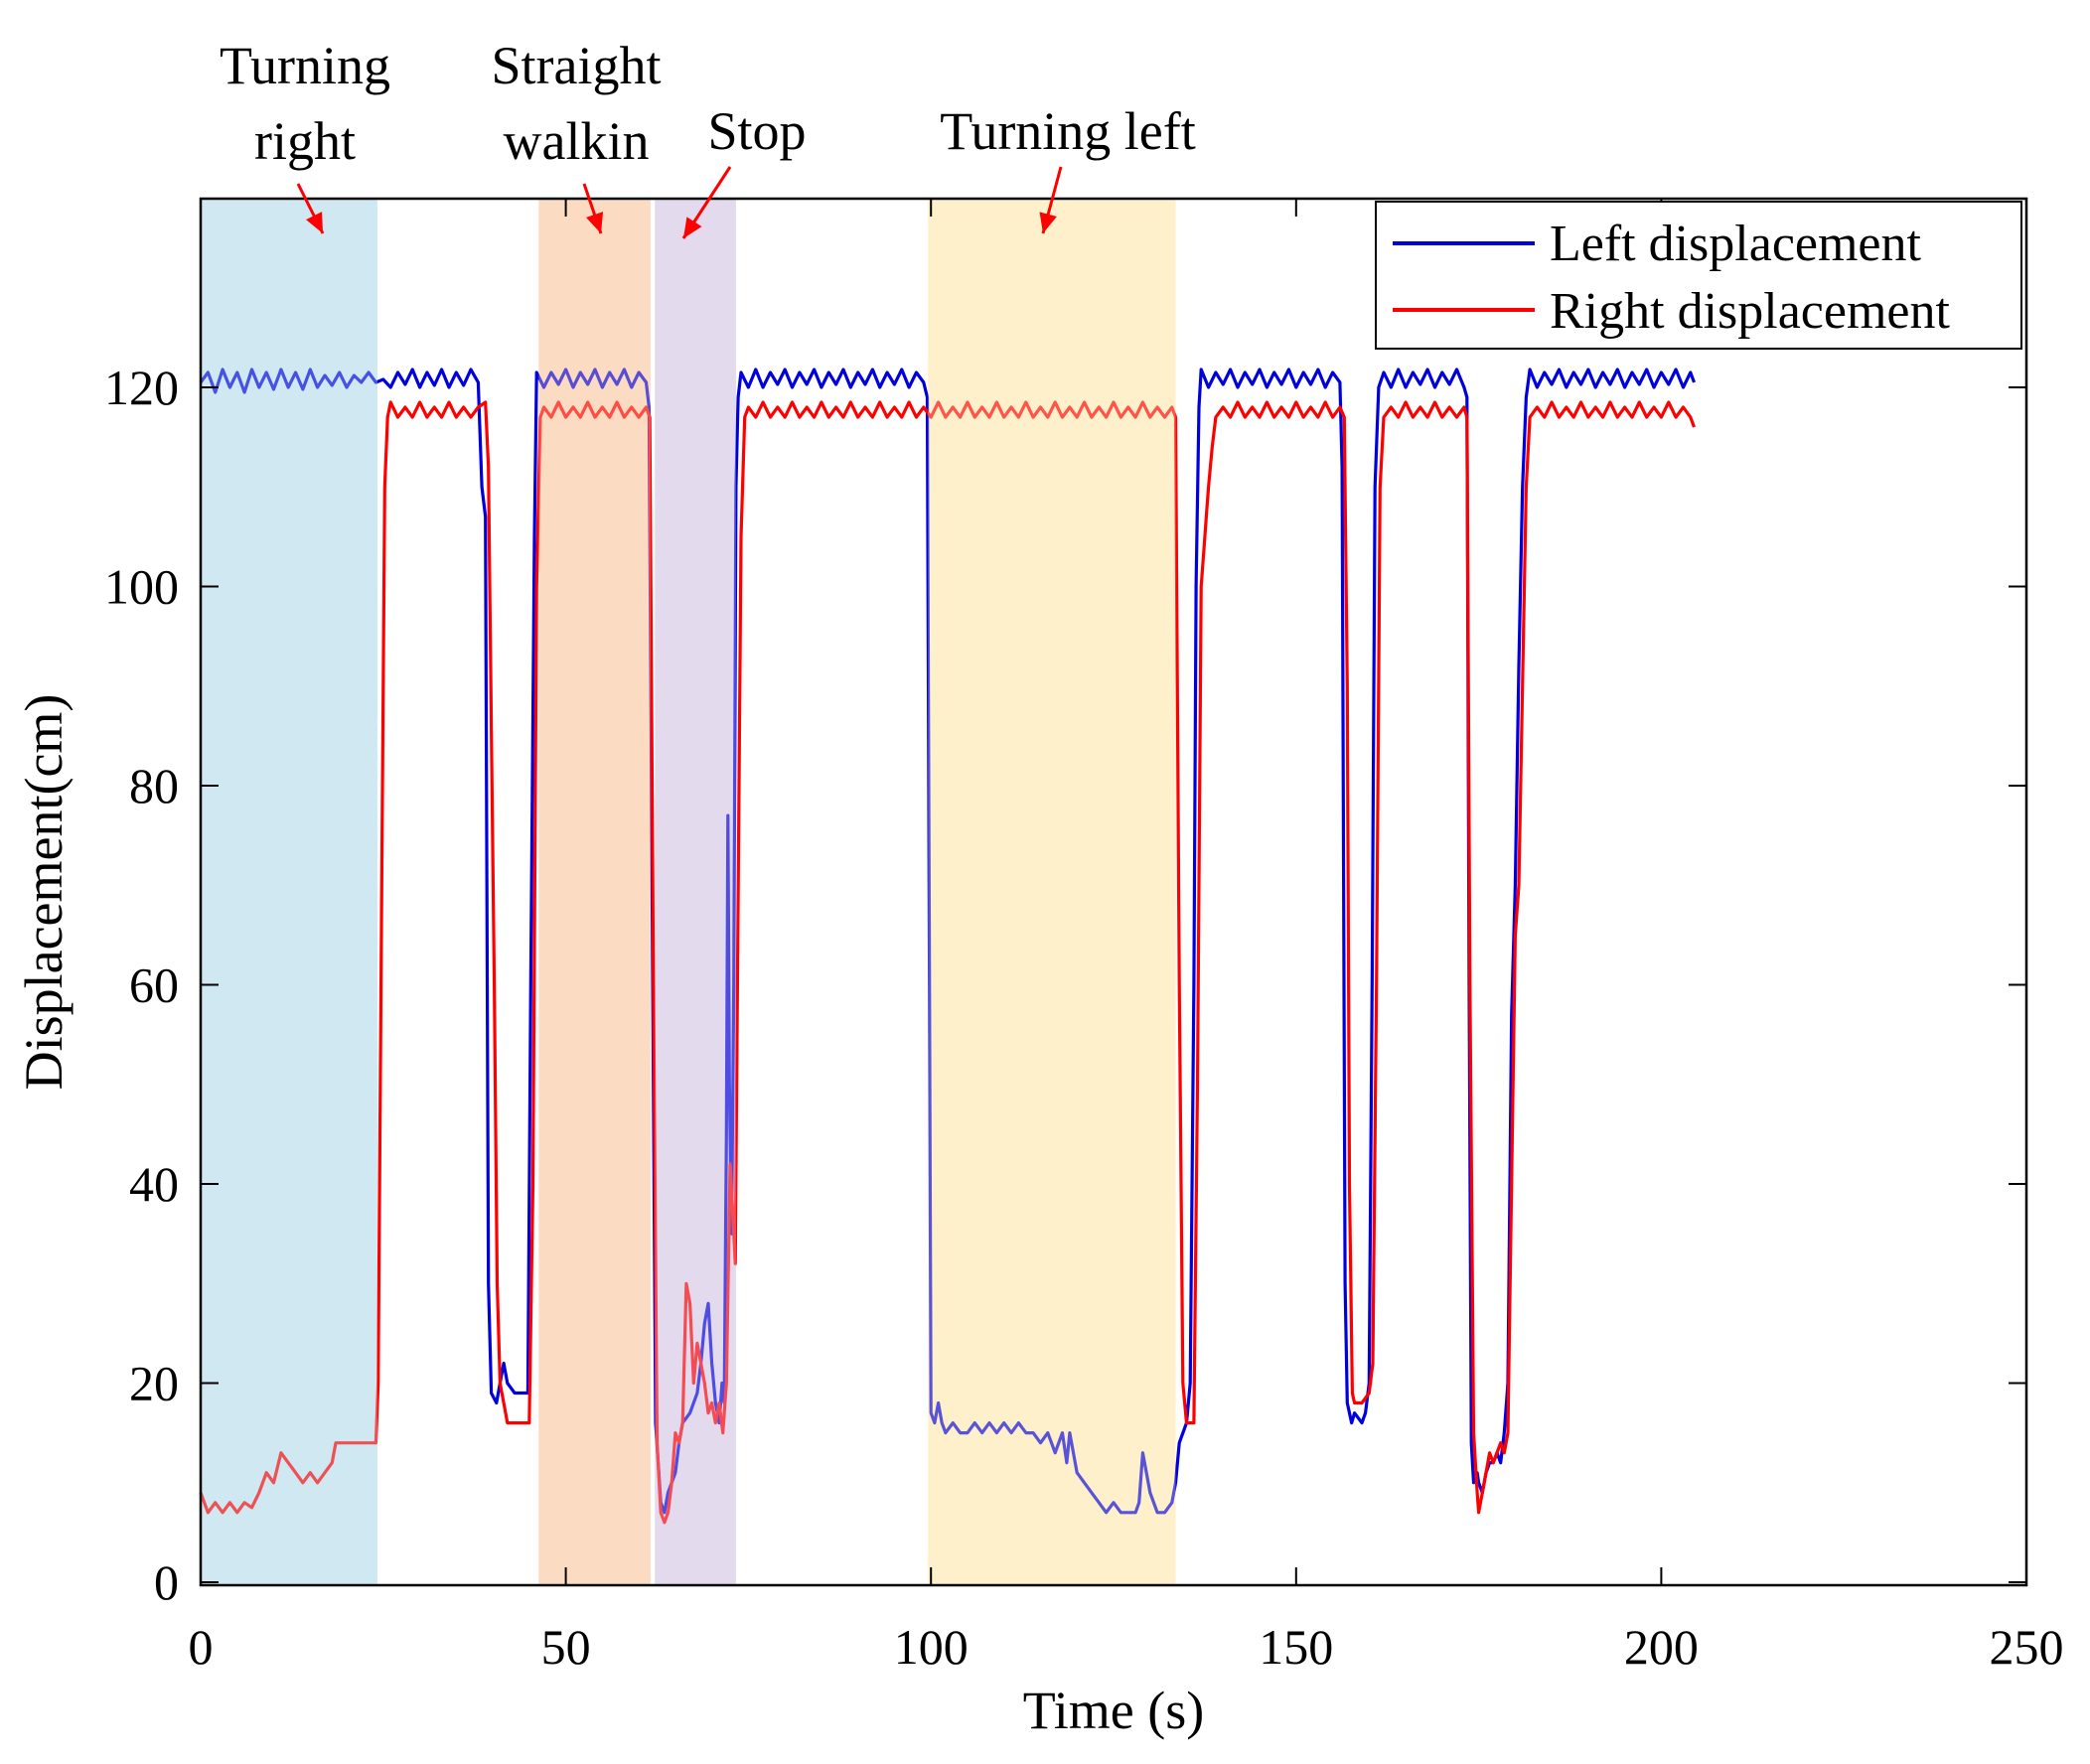 Image resolution: width=2090 pixels, height=1764 pixels. I want to click on y-tick-label-0: 0, so click(166, 1582).